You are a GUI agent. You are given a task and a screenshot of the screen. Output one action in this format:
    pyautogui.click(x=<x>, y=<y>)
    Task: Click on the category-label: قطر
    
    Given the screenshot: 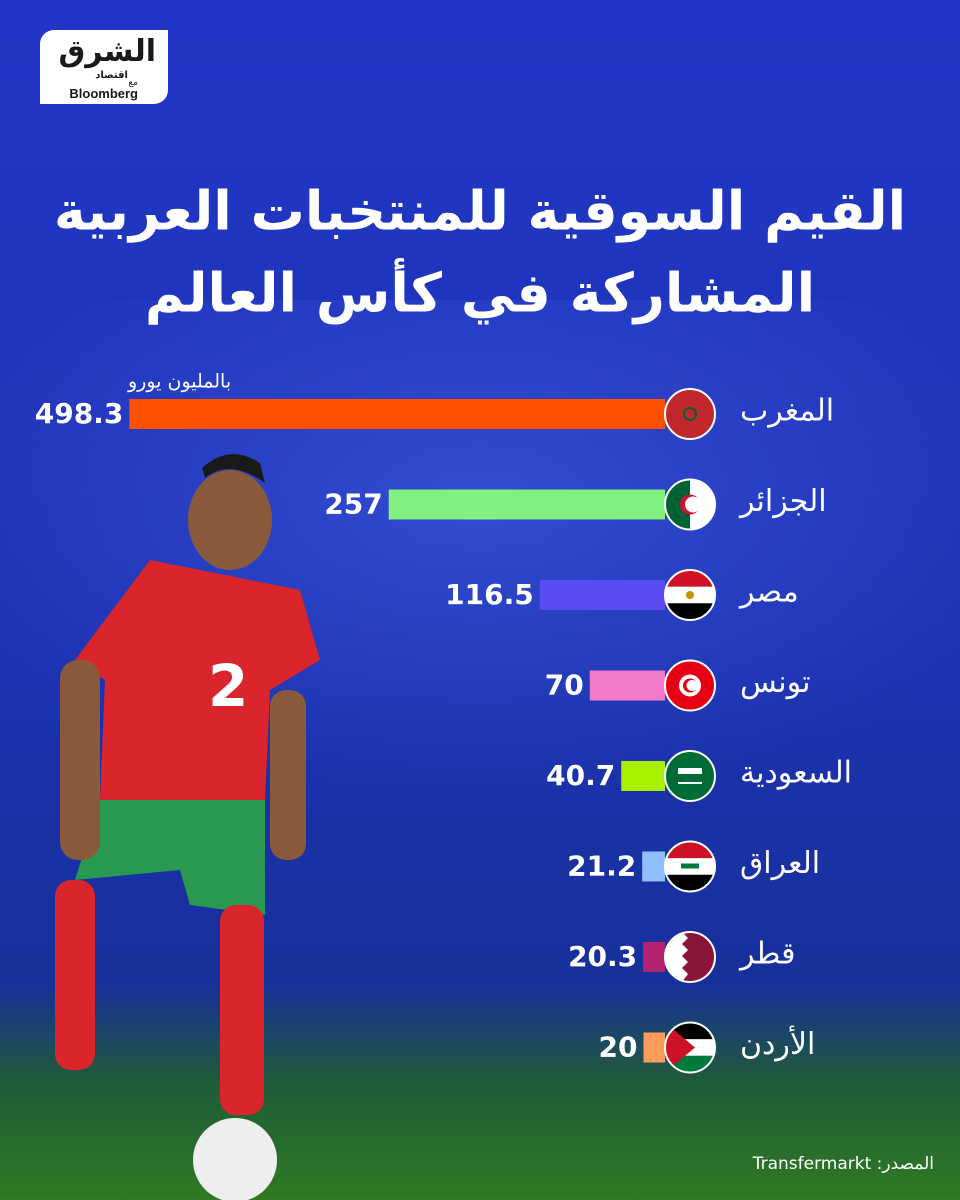 What is the action you would take?
    pyautogui.click(x=767, y=954)
    